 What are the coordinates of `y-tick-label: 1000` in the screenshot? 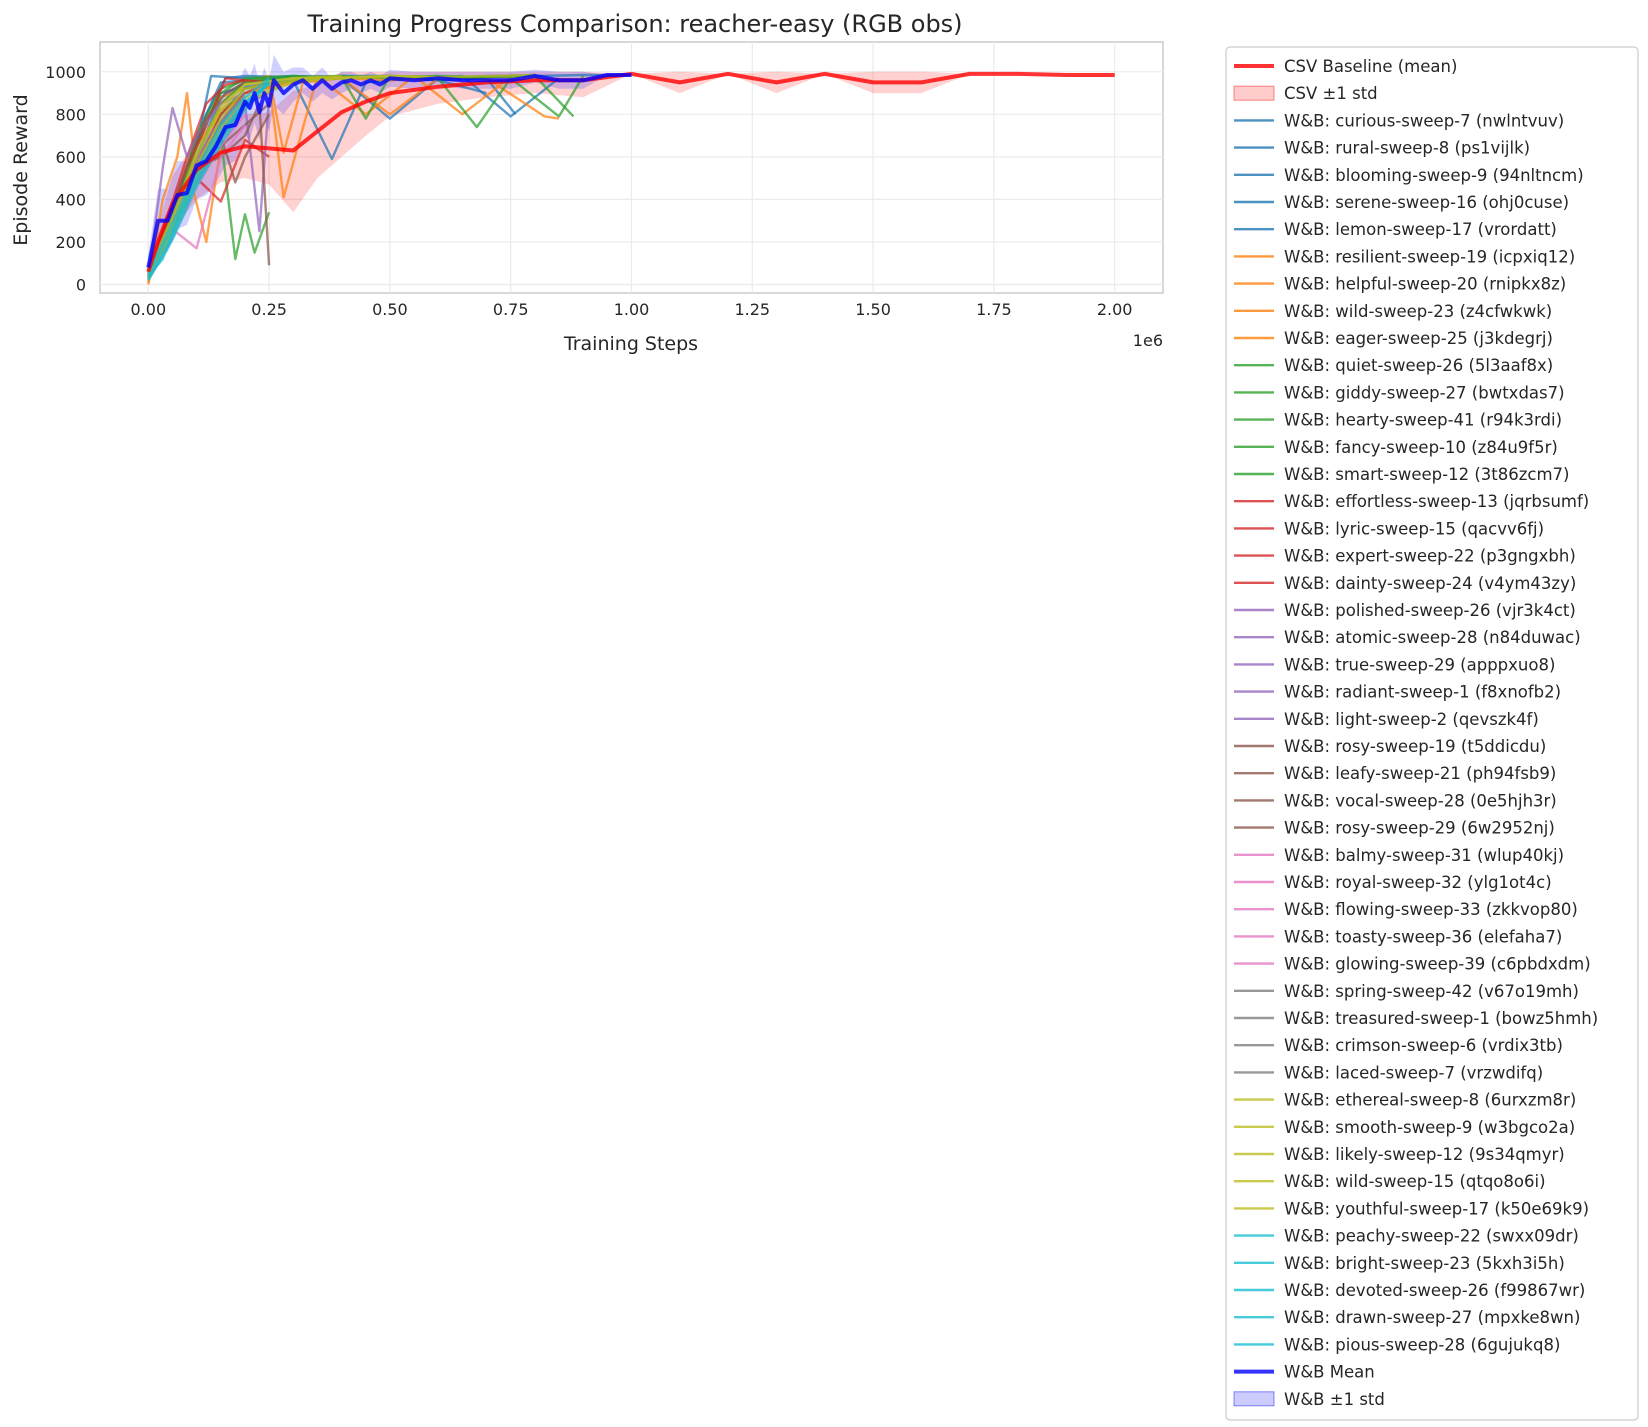 It's located at (65, 72).